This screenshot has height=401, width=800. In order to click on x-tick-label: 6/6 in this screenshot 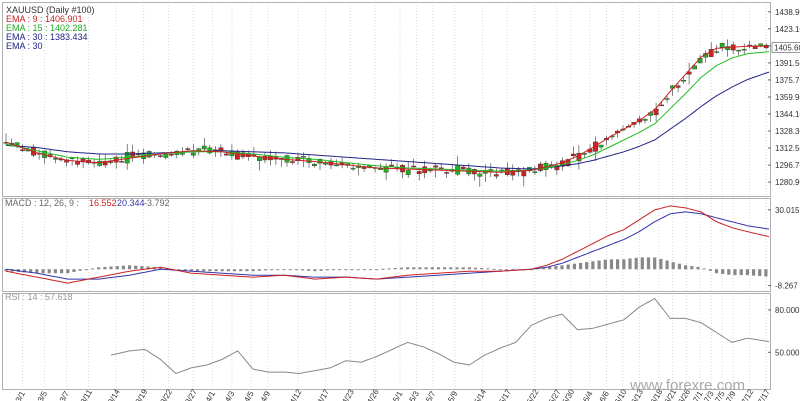, I will do `click(605, 395)`.